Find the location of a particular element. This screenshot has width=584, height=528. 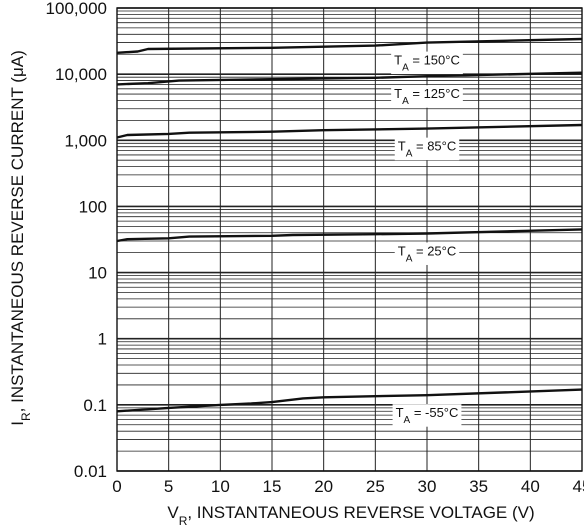

curve-label-4: TA = -55°C is located at coordinates (427, 415).